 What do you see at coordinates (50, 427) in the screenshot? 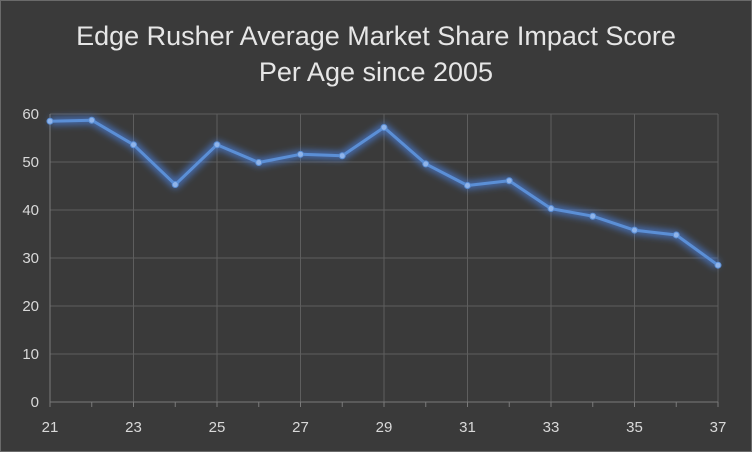
I see `x-tick-label-21: 21` at bounding box center [50, 427].